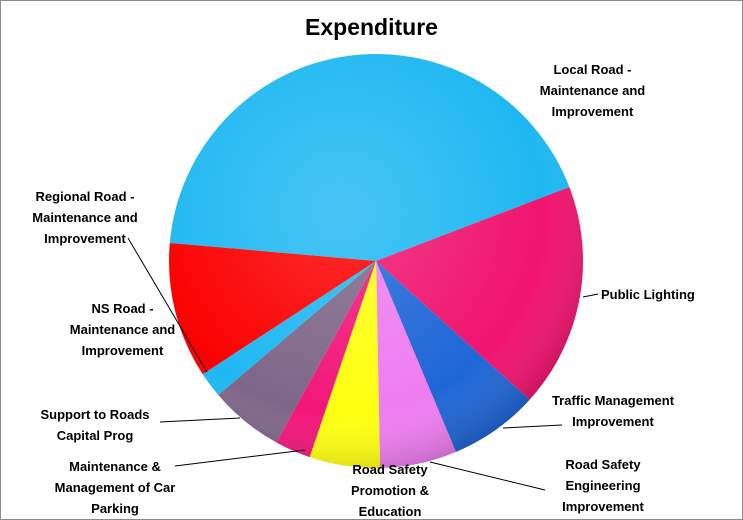 Image resolution: width=743 pixels, height=520 pixels. What do you see at coordinates (390, 490) in the screenshot?
I see `slice-label: Road Safety Promotion & Education` at bounding box center [390, 490].